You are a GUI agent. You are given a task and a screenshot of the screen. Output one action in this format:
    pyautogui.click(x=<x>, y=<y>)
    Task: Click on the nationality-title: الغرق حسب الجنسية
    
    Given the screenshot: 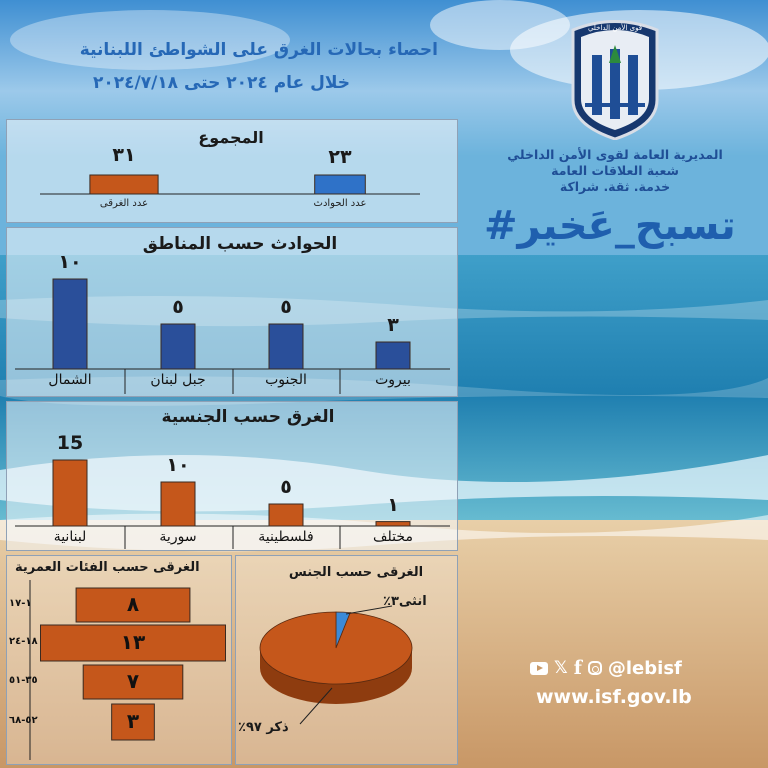 What is the action you would take?
    pyautogui.click(x=248, y=417)
    